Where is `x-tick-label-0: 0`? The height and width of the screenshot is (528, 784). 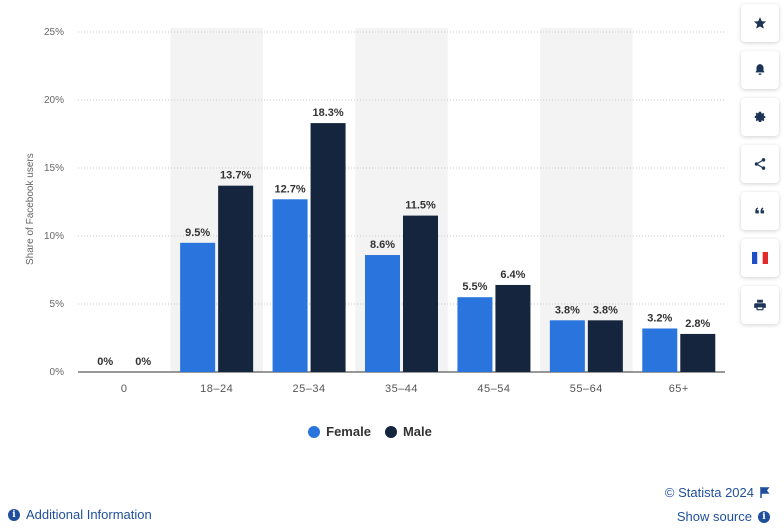
x-tick-label-0: 0 is located at coordinates (124, 389).